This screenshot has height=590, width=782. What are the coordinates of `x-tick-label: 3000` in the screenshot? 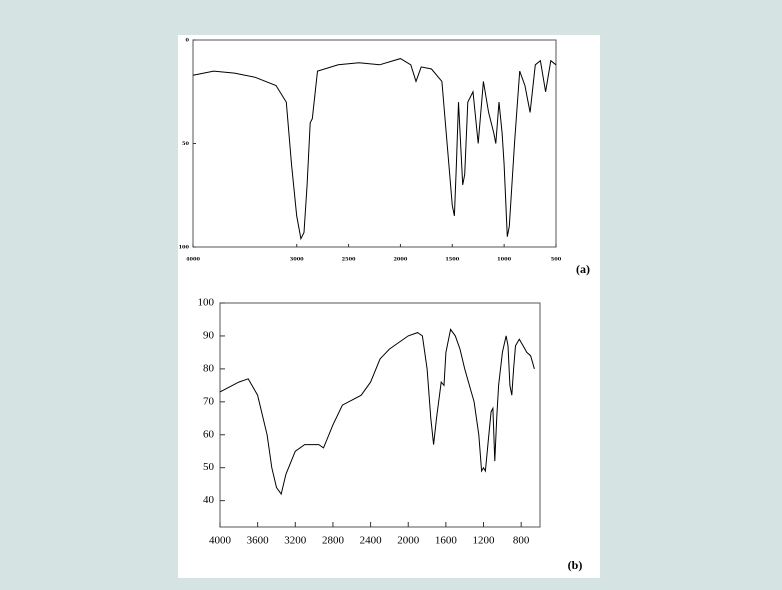 It's located at (297, 260).